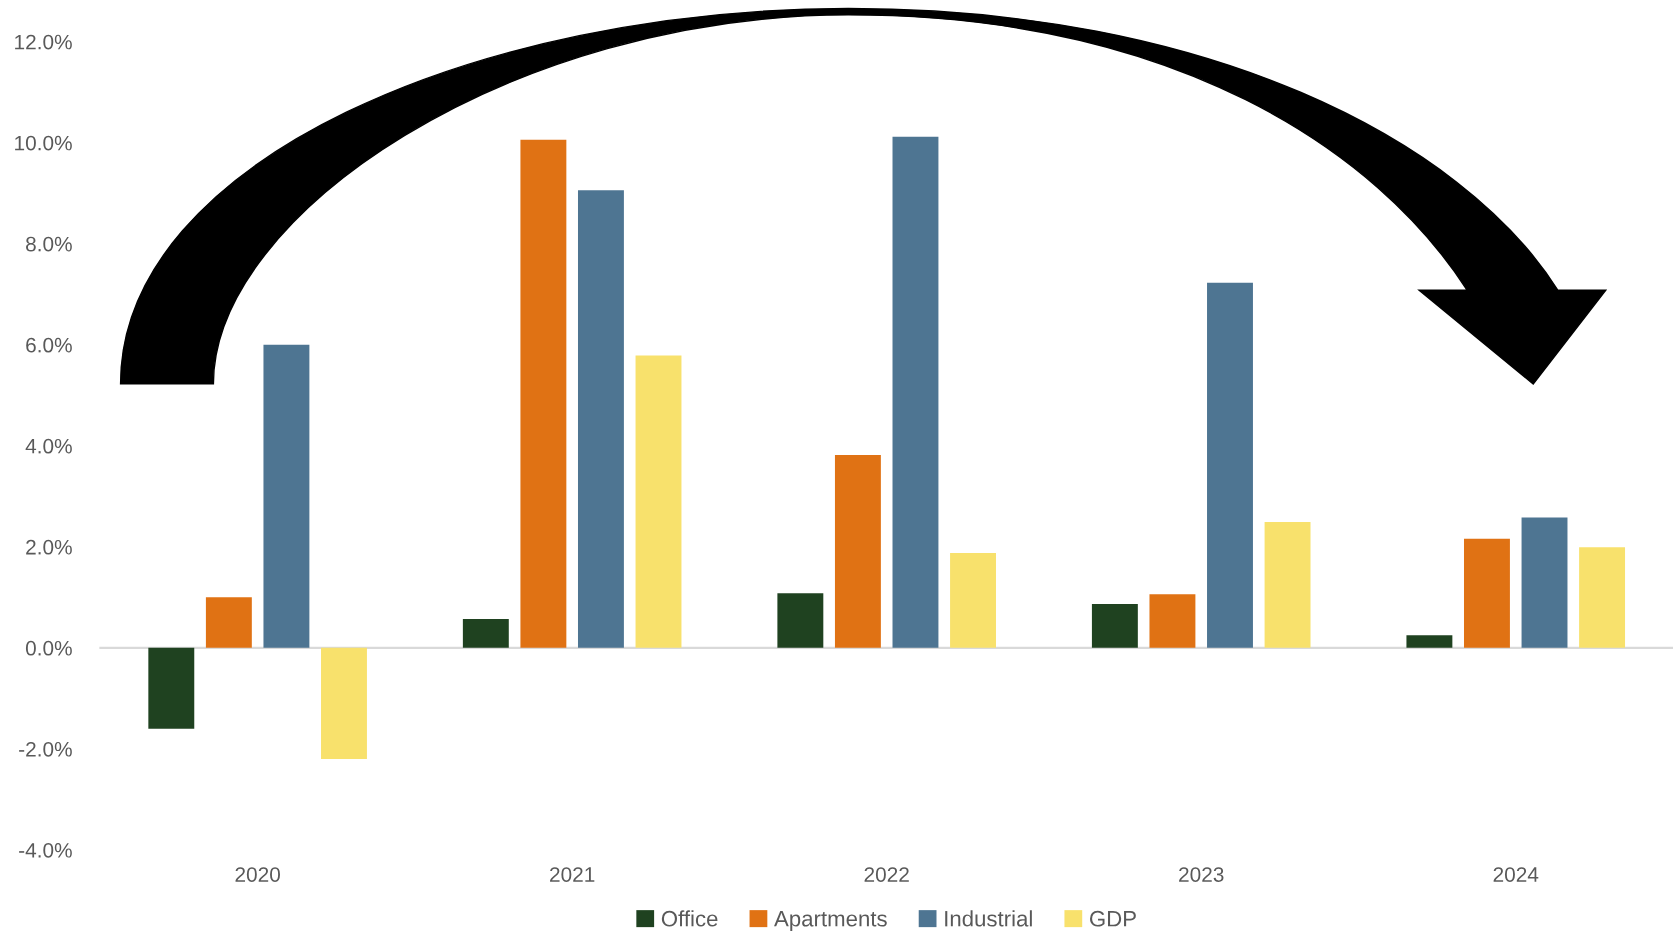 Image resolution: width=1673 pixels, height=947 pixels. Describe the element at coordinates (49, 345) in the screenshot. I see `y-tick-label: 6.0%` at that location.